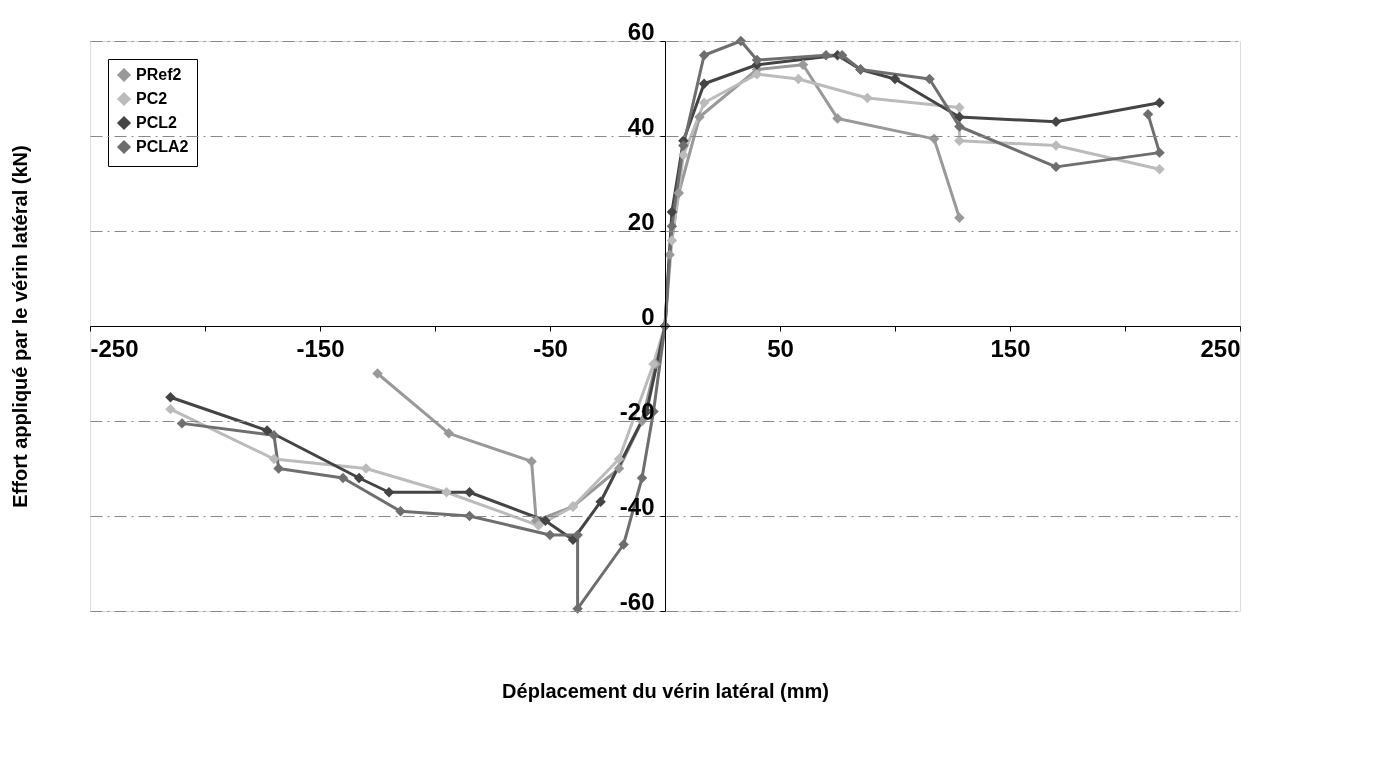 This screenshot has height=767, width=1394. I want to click on x-axis-title: Déplacement du vérin latéral (mm), so click(665, 690).